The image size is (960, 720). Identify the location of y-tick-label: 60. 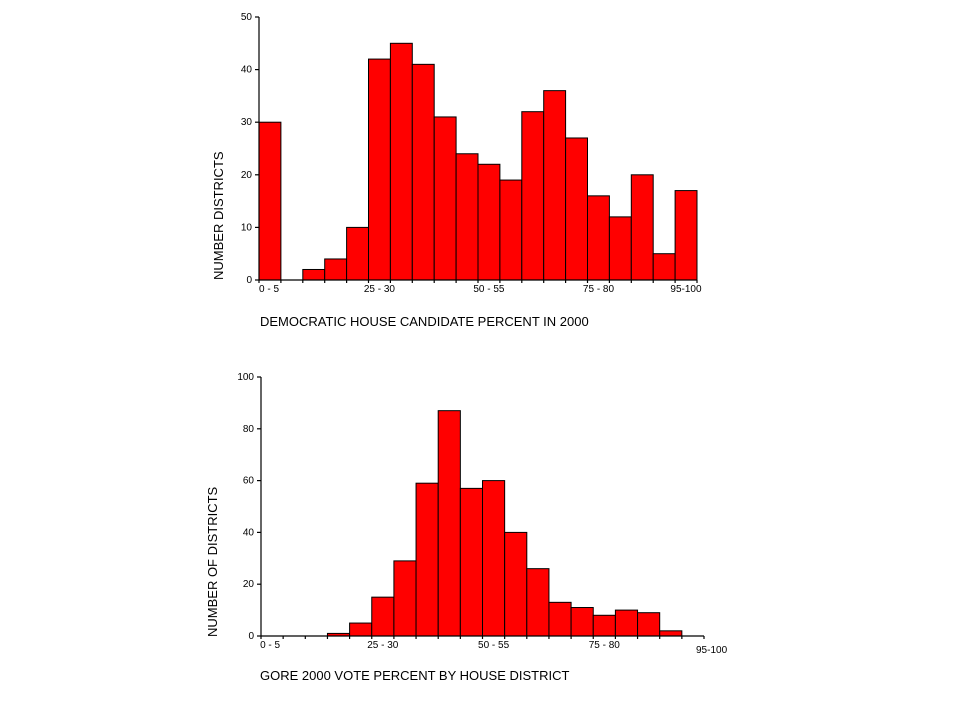
(249, 481).